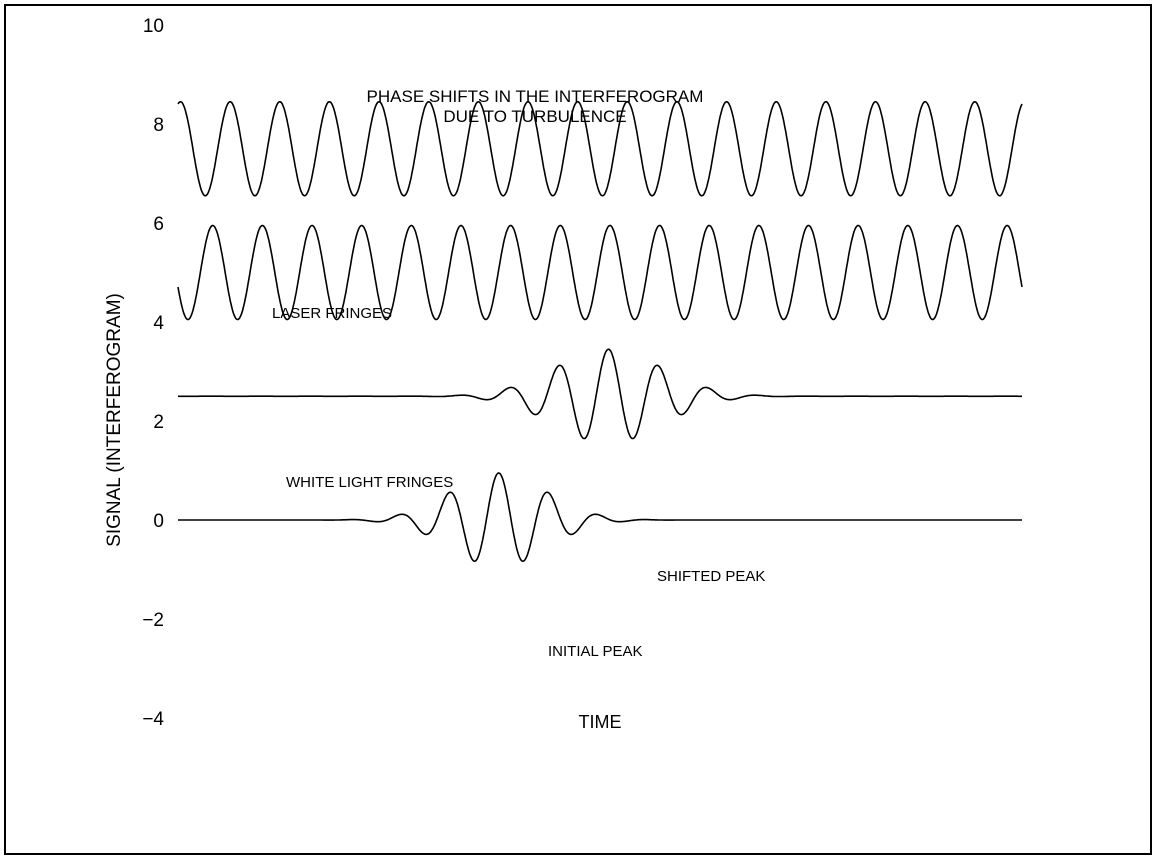  I want to click on y-tick-label: 2, so click(158, 422).